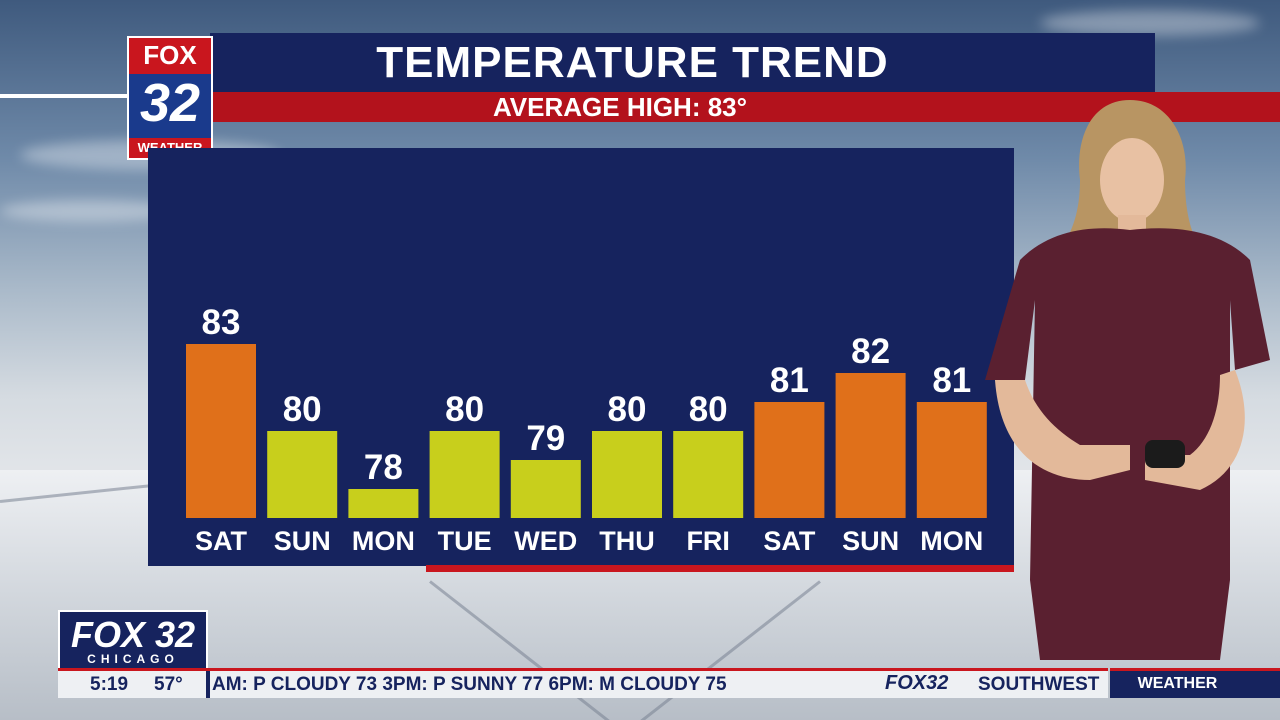 The height and width of the screenshot is (720, 1280). What do you see at coordinates (170, 103) in the screenshot?
I see `logo-channel-number: 32` at bounding box center [170, 103].